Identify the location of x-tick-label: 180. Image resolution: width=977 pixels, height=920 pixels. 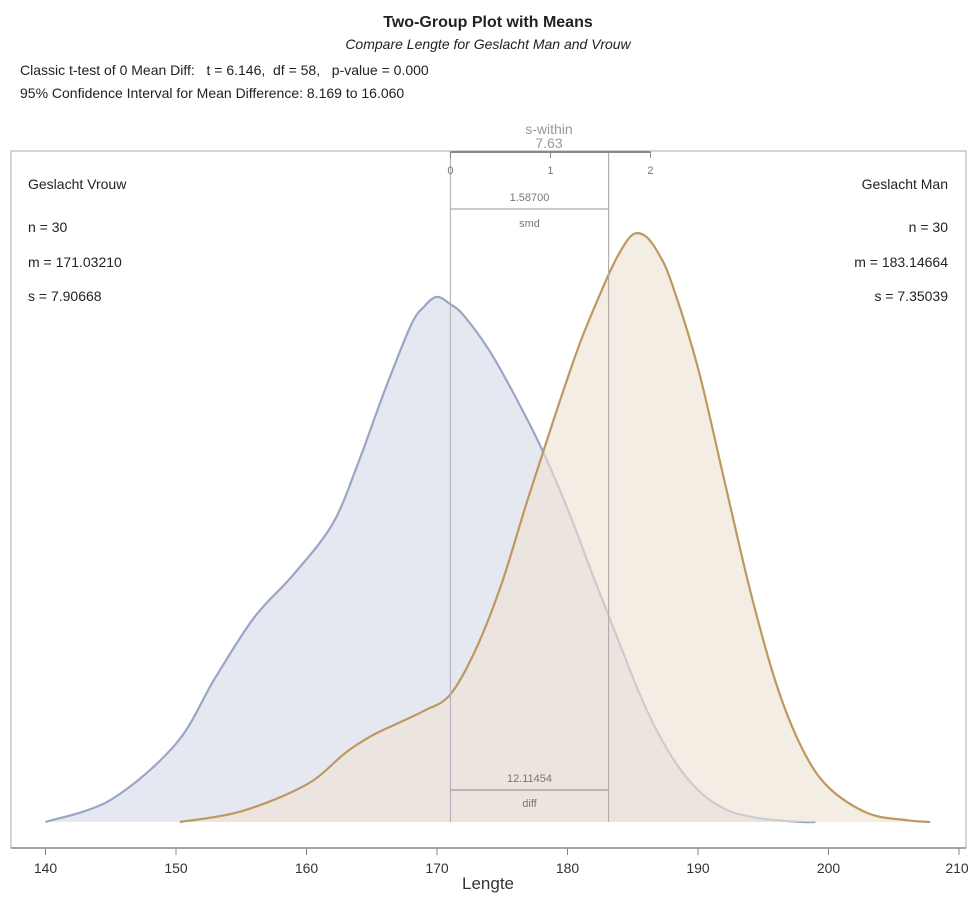
(568, 868).